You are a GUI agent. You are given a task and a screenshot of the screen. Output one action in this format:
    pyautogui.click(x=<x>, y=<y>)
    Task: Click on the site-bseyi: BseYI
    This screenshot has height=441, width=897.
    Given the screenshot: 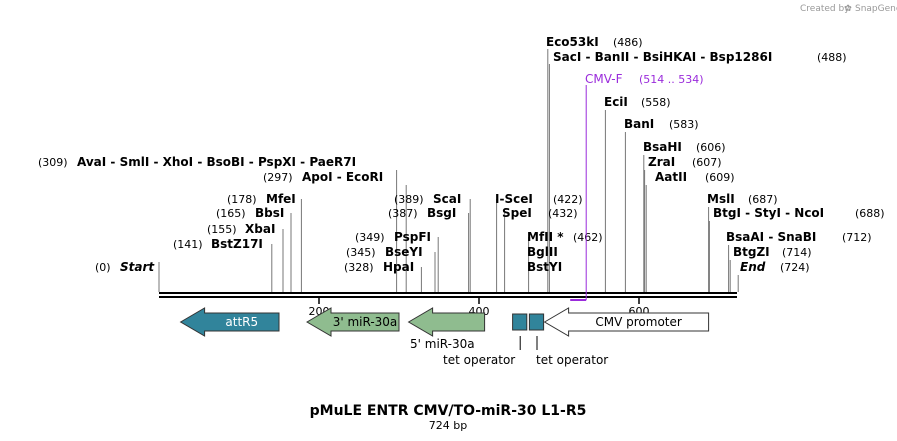 What is the action you would take?
    pyautogui.click(x=404, y=252)
    